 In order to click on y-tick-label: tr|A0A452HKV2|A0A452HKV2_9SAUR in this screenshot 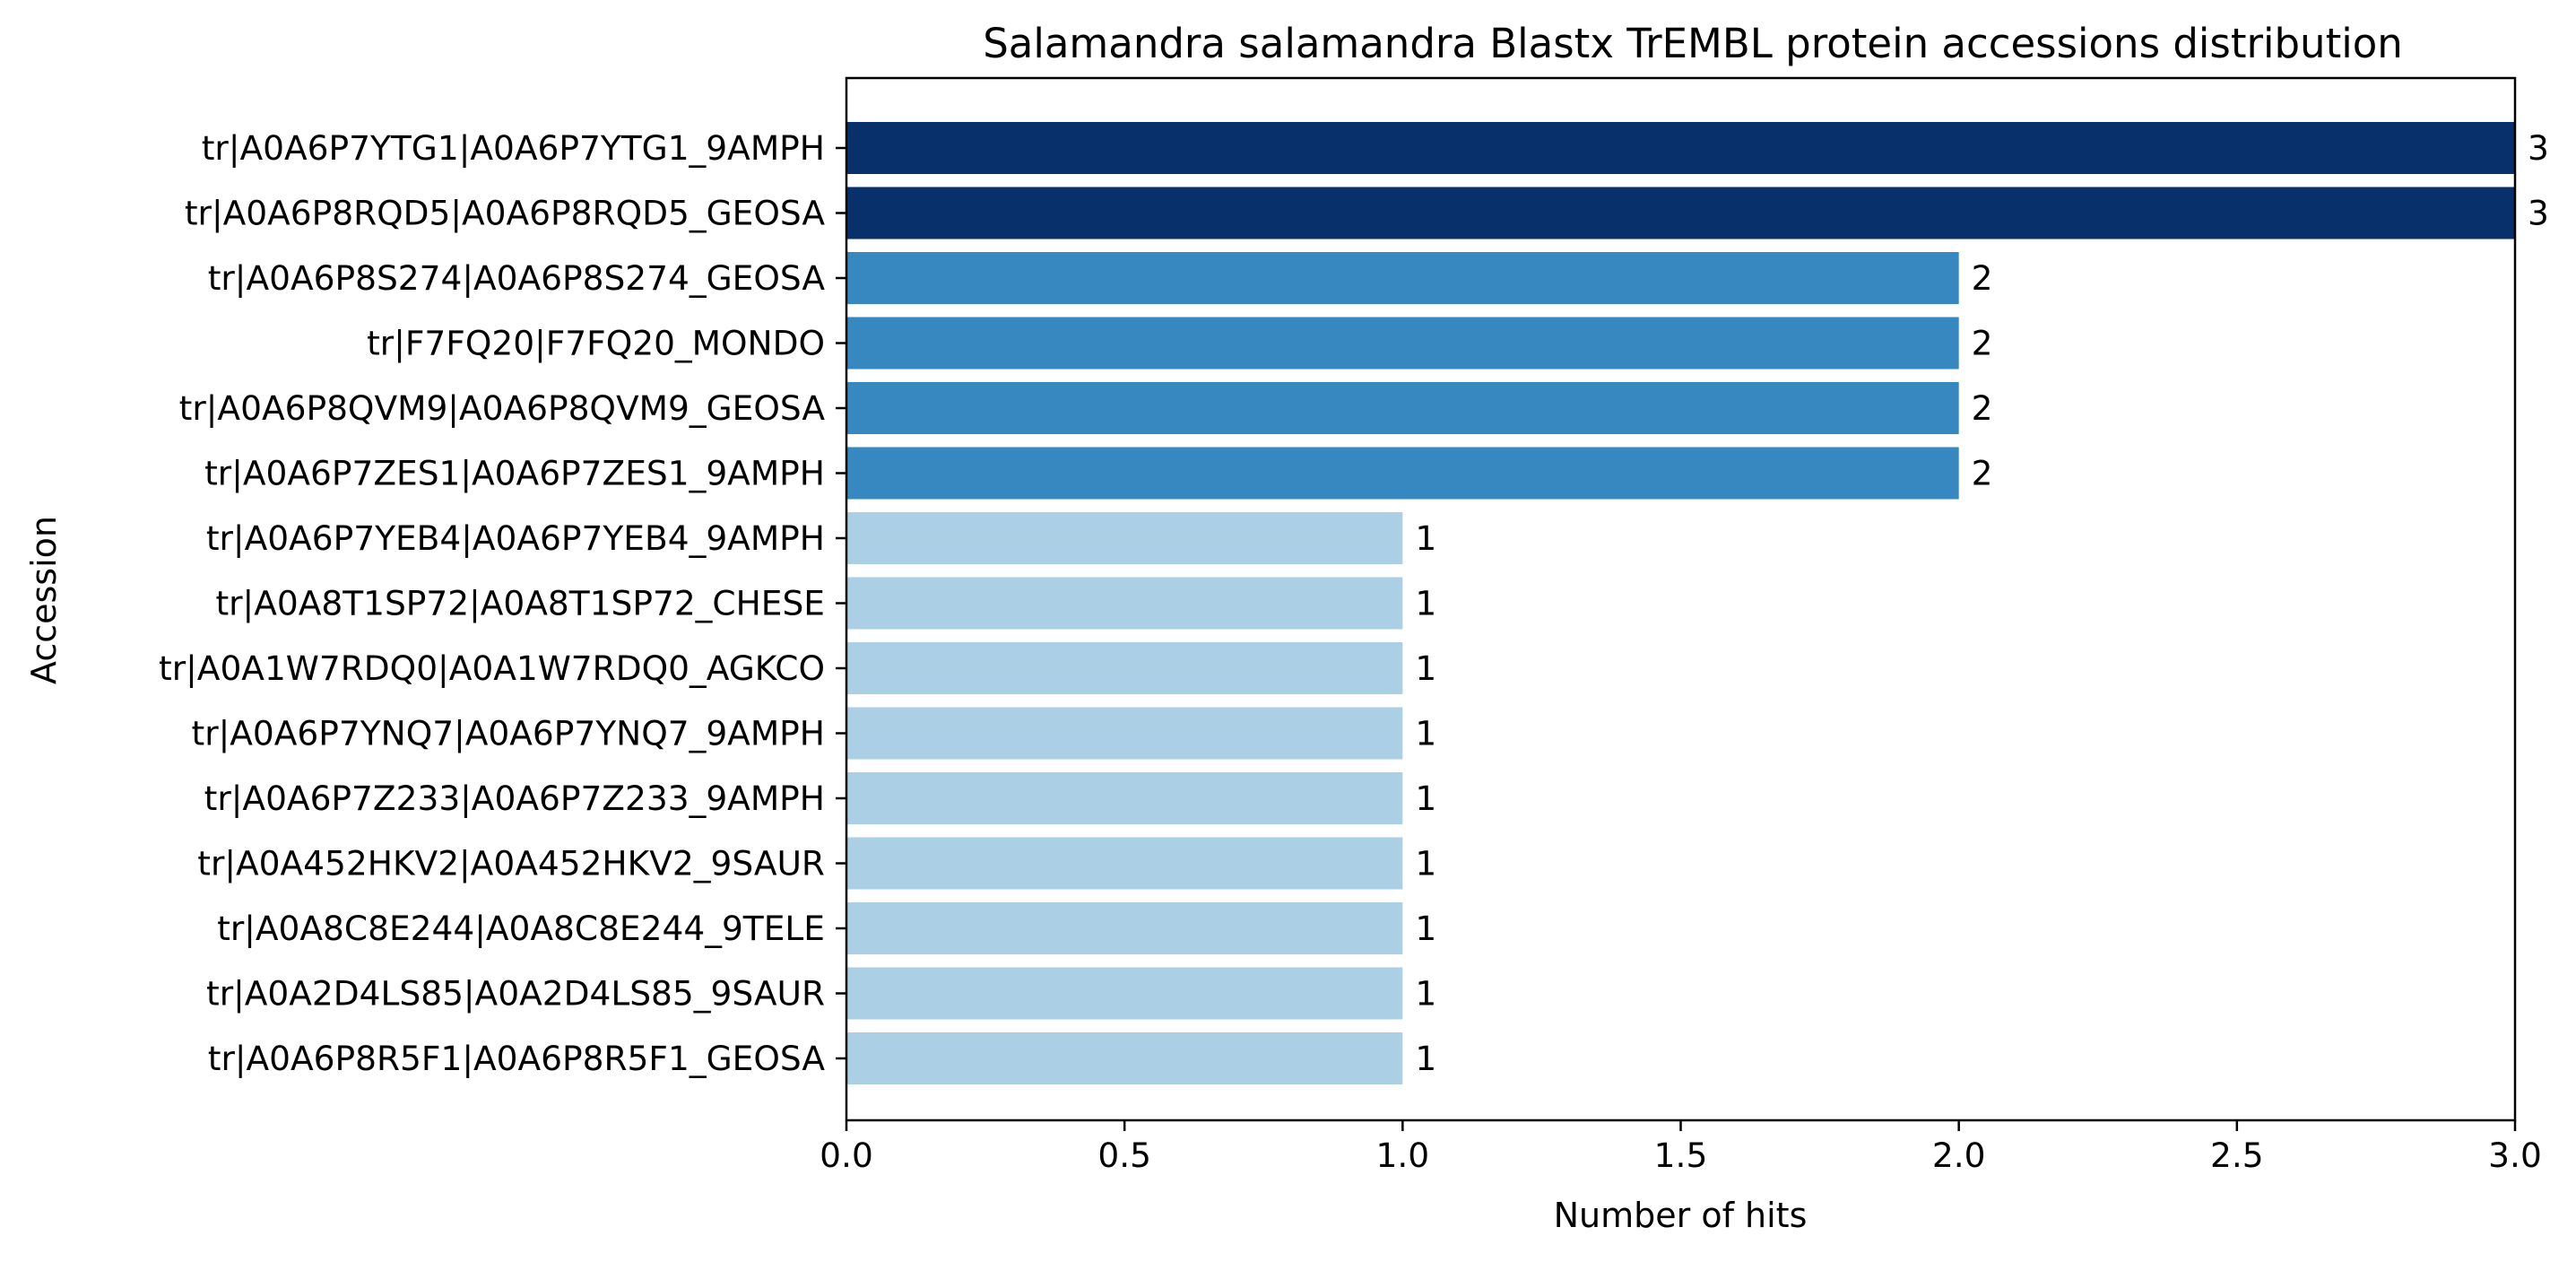, I will do `click(511, 864)`.